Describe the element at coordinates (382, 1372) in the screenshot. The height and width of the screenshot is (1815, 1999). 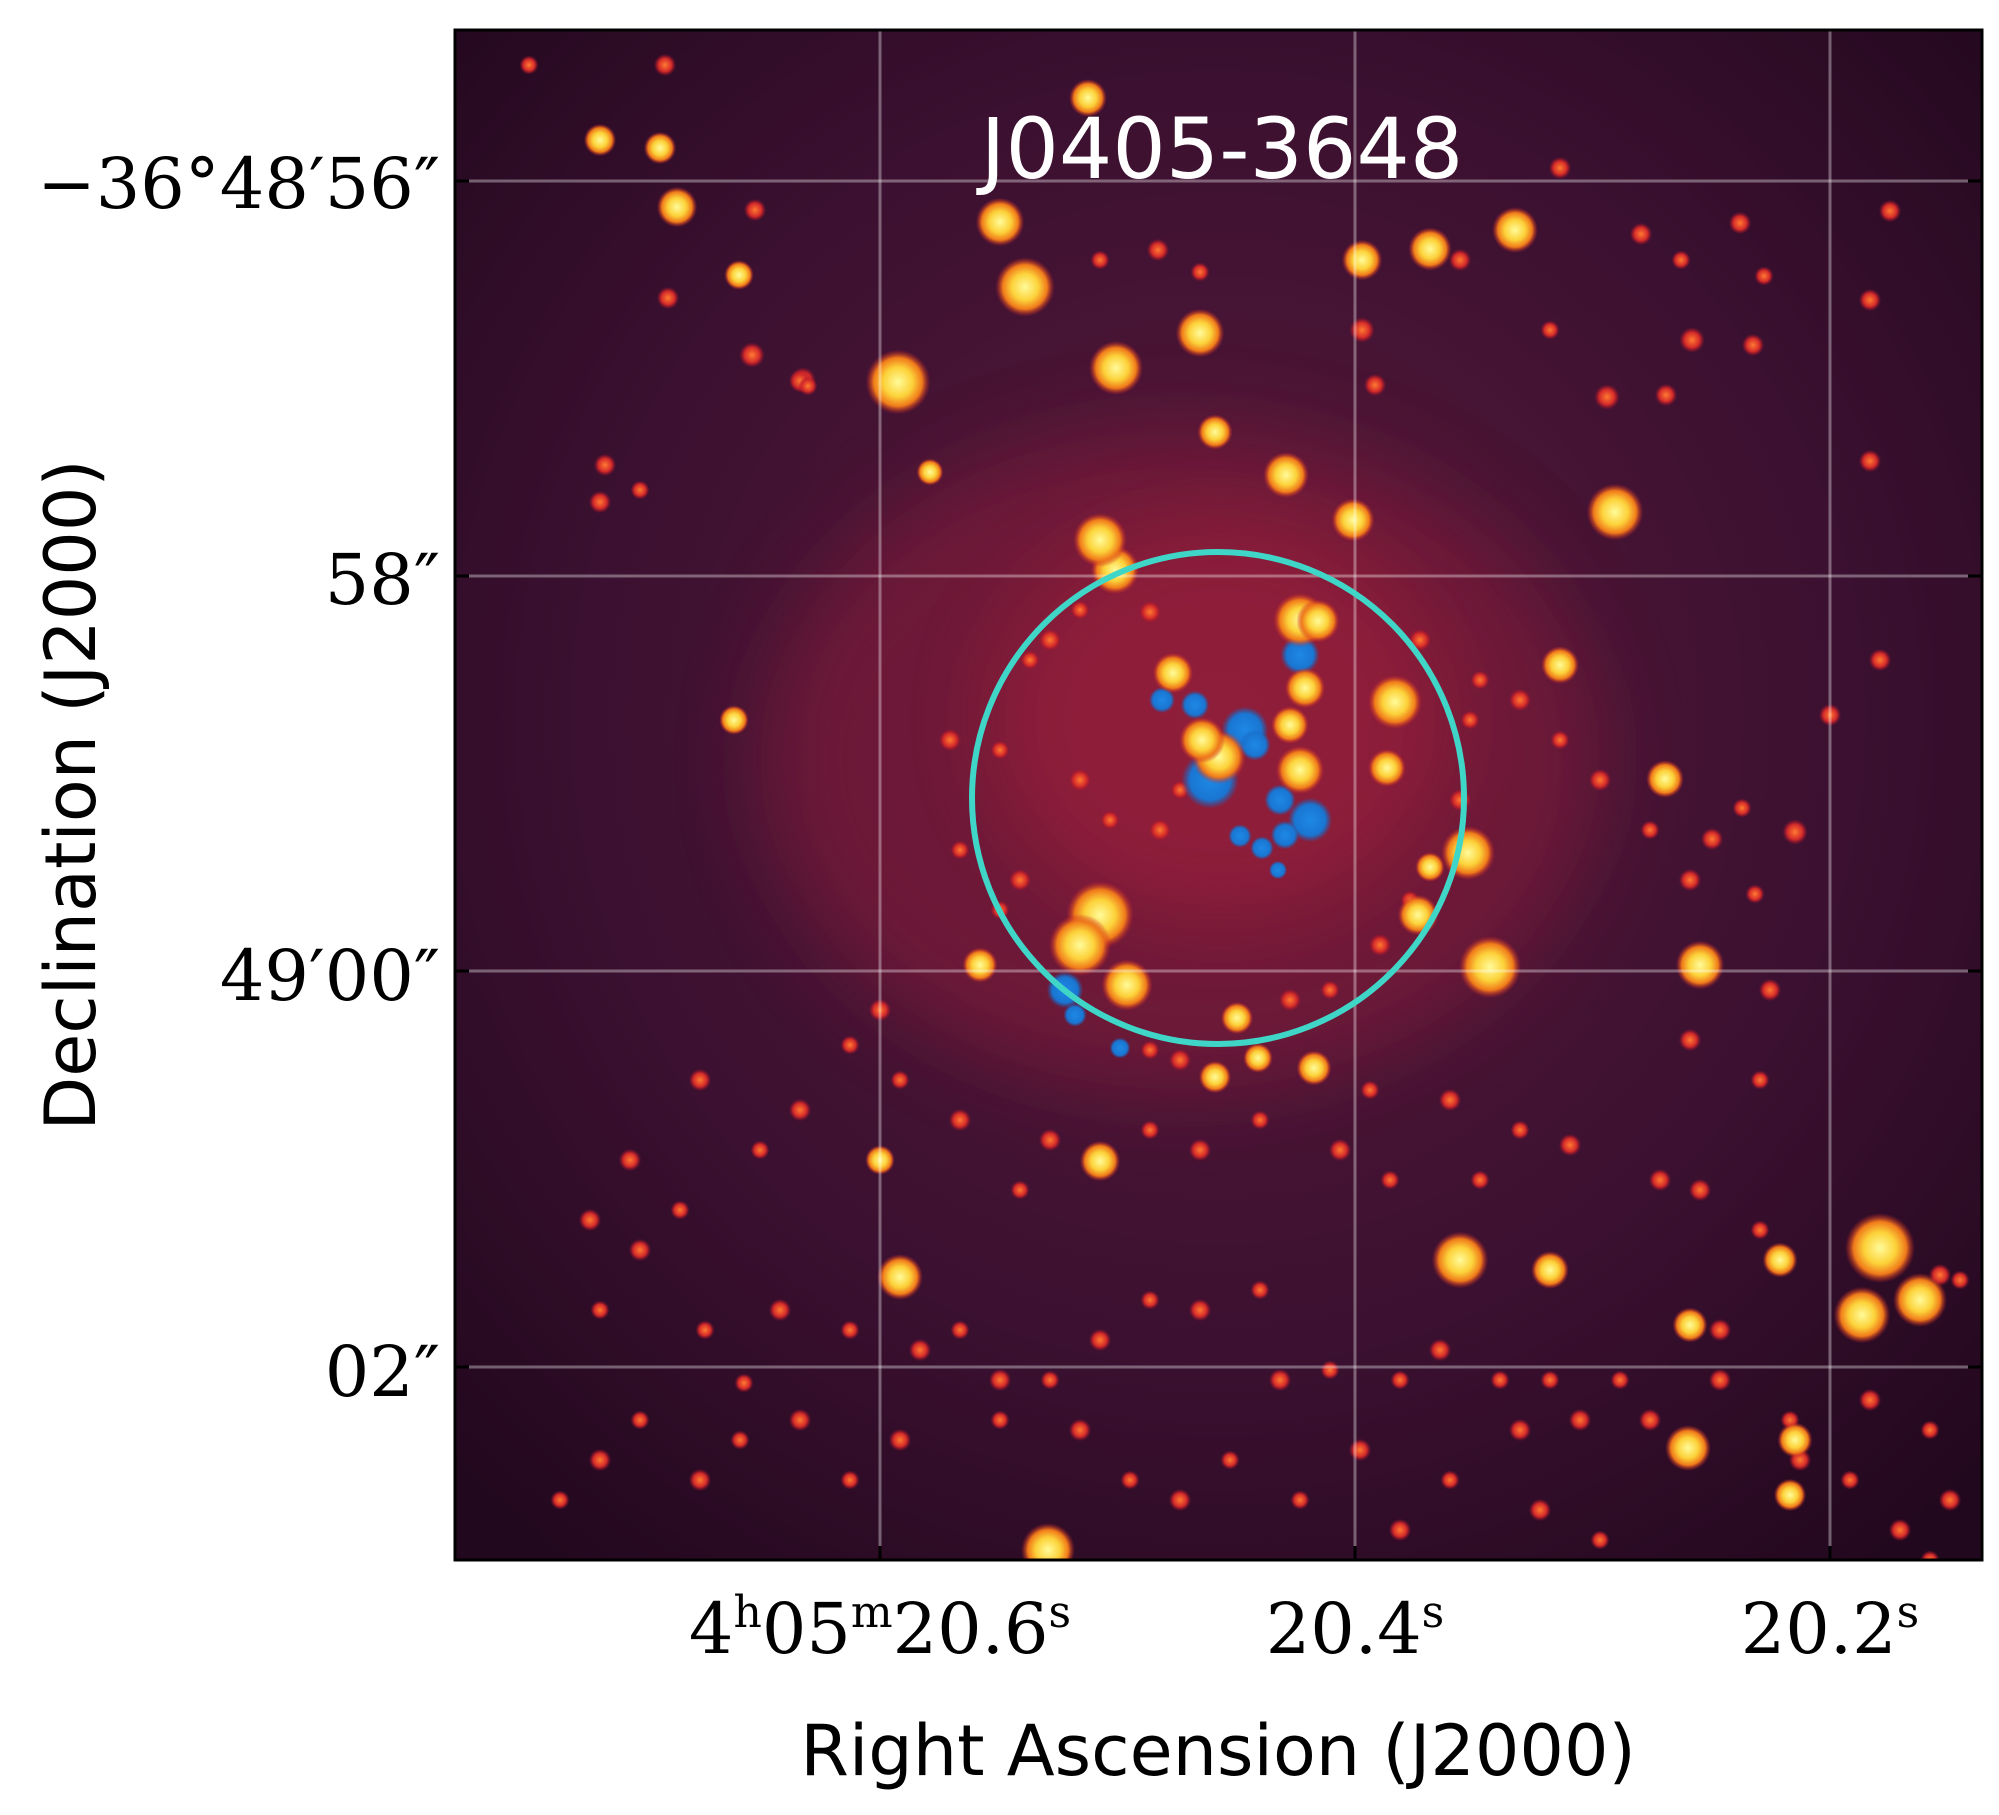
I see `y-tick-label-4: 02″` at that location.